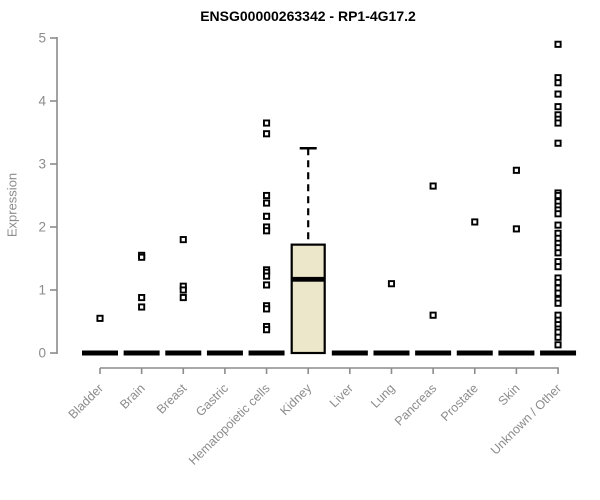  Describe the element at coordinates (341, 395) in the screenshot. I see `x-tick-label: Liver` at that location.